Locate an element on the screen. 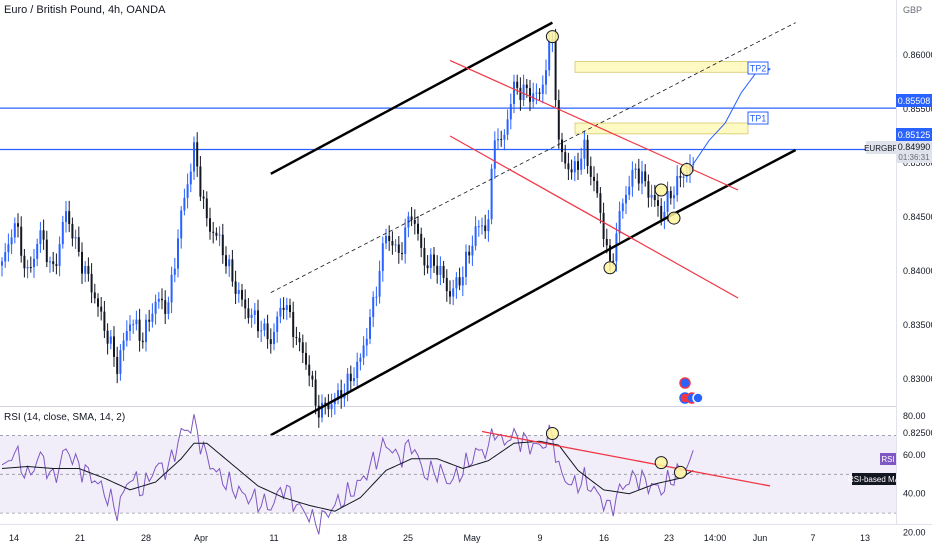 The width and height of the screenshot is (932, 550). rsi-trendline is located at coordinates (626, 458).